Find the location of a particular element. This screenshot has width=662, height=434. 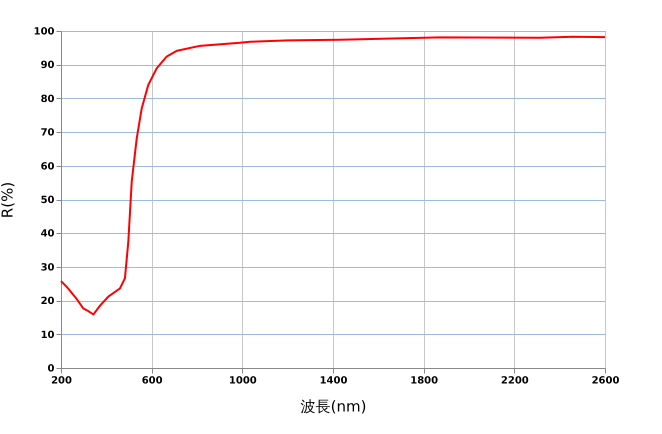

y-tick-label: 10 is located at coordinates (47, 335).